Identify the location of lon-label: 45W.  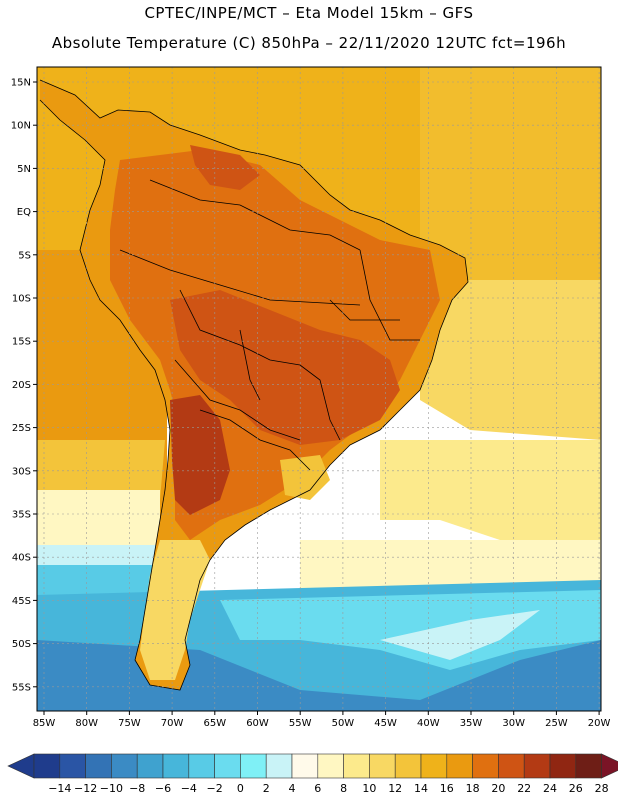
(385, 723).